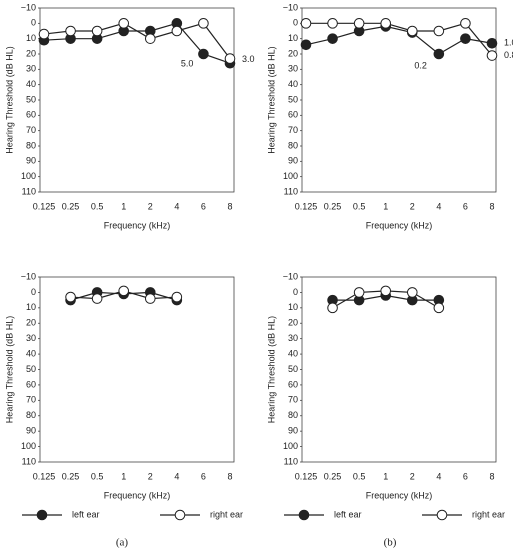 Image resolution: width=513 pixels, height=555 pixels. I want to click on legend-label: right ear, so click(488, 514).